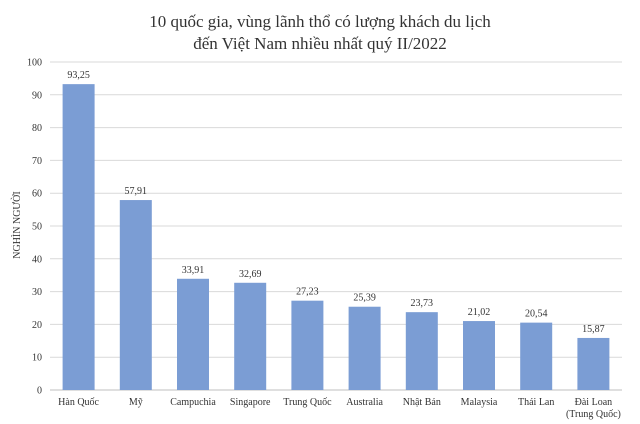  Describe the element at coordinates (307, 292) in the screenshot. I see `data-label: 27,23` at that location.